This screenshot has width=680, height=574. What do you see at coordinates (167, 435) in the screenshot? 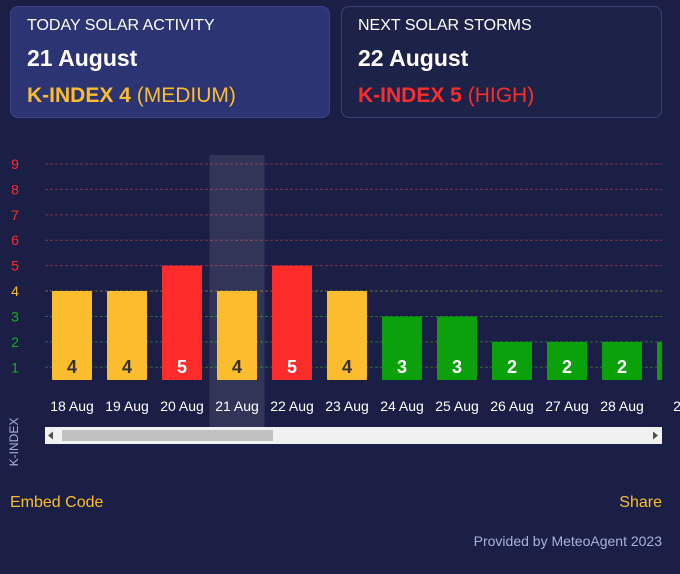
I see `scrollbar-thumb` at bounding box center [167, 435].